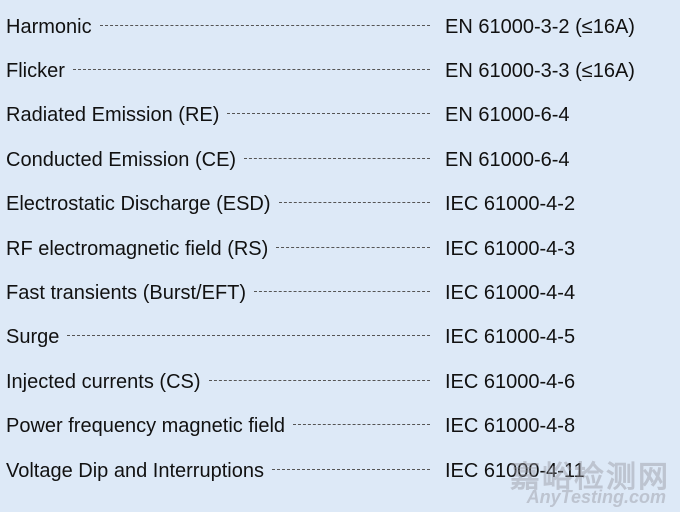  I want to click on list-item: Fast transients (Burst/EFT) IEC 61000-4-4, so click(341, 293).